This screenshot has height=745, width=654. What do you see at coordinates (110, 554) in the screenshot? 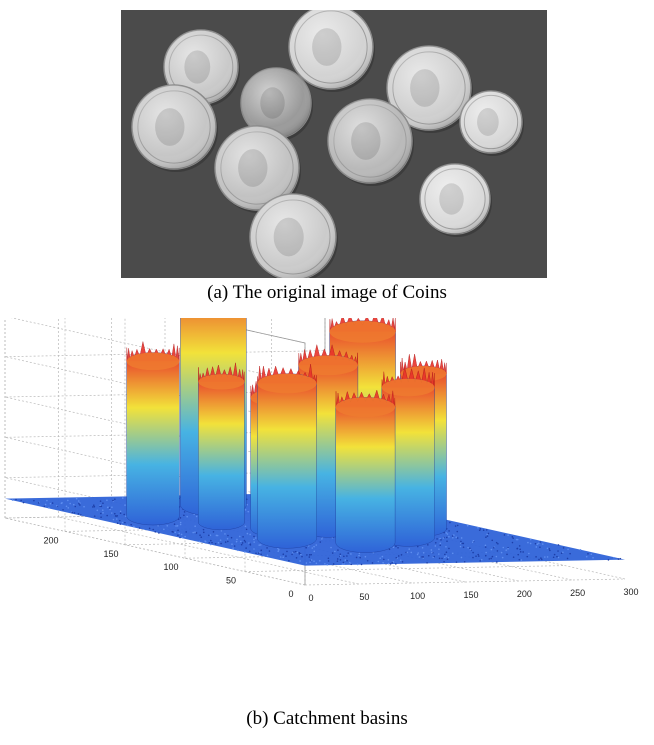
I see `y-tick-label: 150` at bounding box center [110, 554].